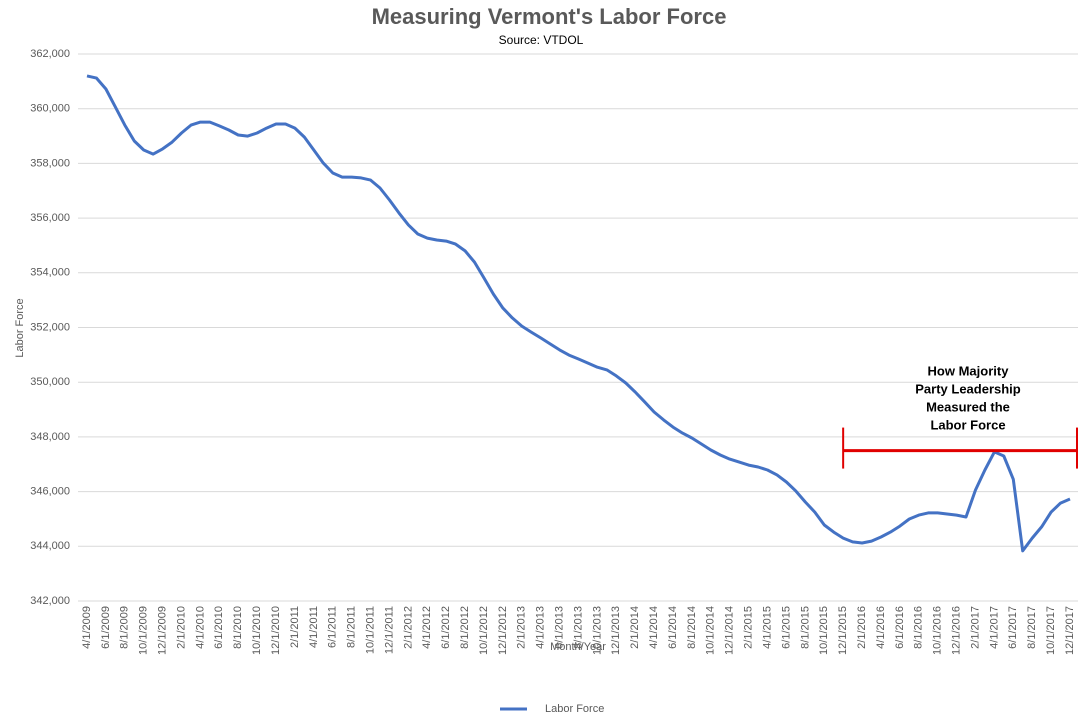 The width and height of the screenshot is (1088, 727). Describe the element at coordinates (767, 627) in the screenshot. I see `x-tick-label: 4/1/2015` at that location.